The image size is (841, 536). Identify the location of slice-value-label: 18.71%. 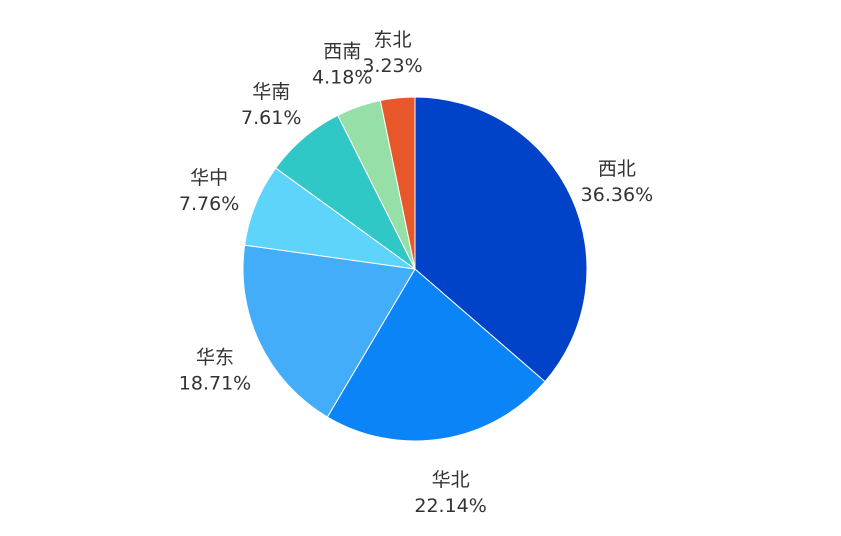
(215, 383).